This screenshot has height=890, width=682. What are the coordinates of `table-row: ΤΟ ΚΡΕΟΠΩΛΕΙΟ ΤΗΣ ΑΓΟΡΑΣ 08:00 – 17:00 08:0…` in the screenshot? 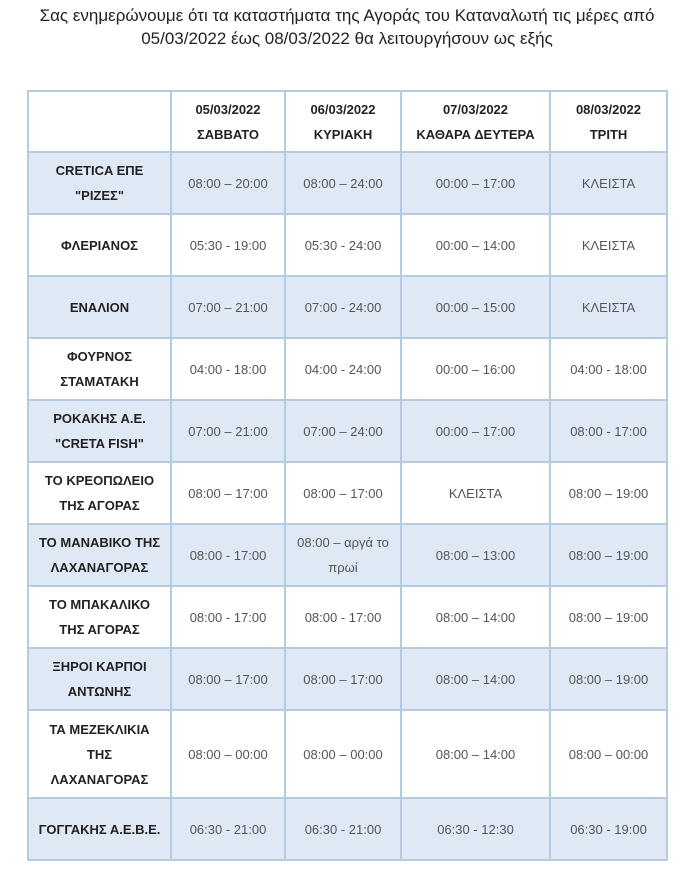 It's located at (347, 493).